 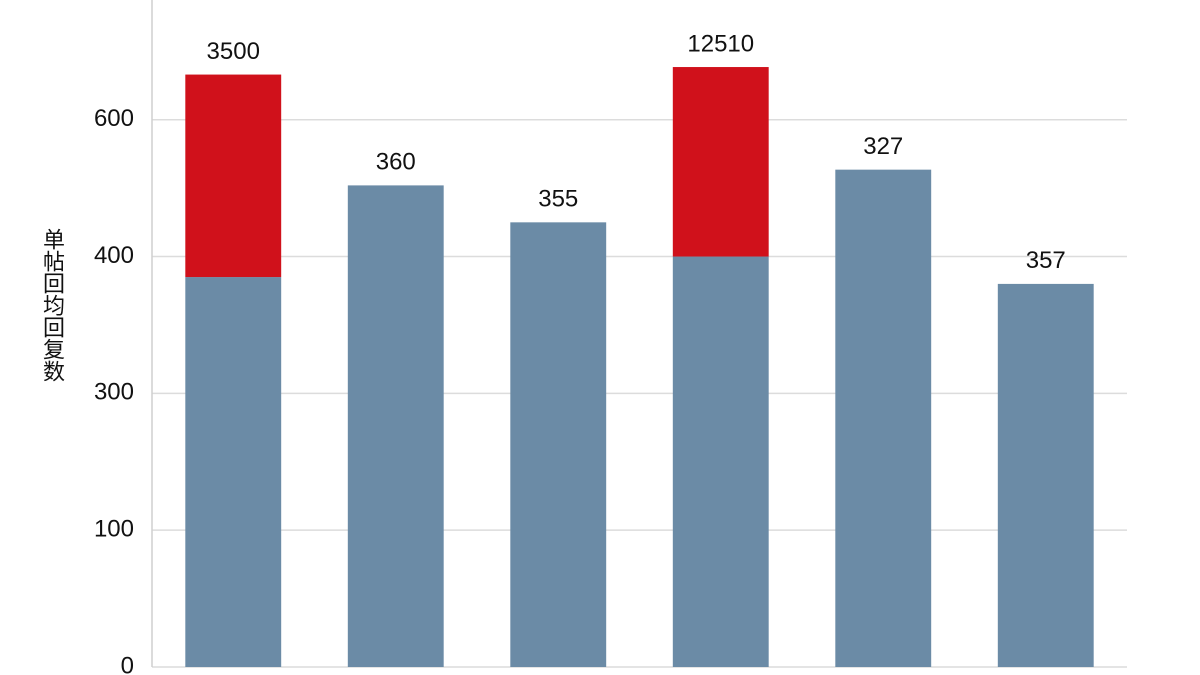 I want to click on y-tick-label: 0, so click(x=127, y=663).